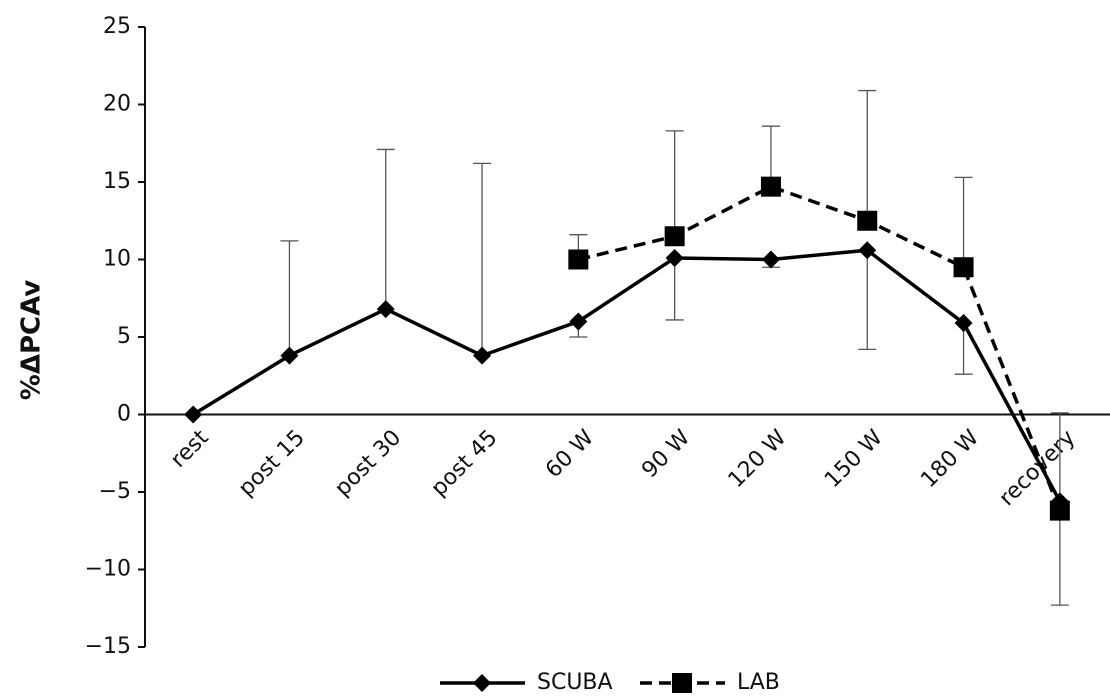 The width and height of the screenshot is (1110, 699). What do you see at coordinates (108, 646) in the screenshot?
I see `y-tick-label: −15` at bounding box center [108, 646].